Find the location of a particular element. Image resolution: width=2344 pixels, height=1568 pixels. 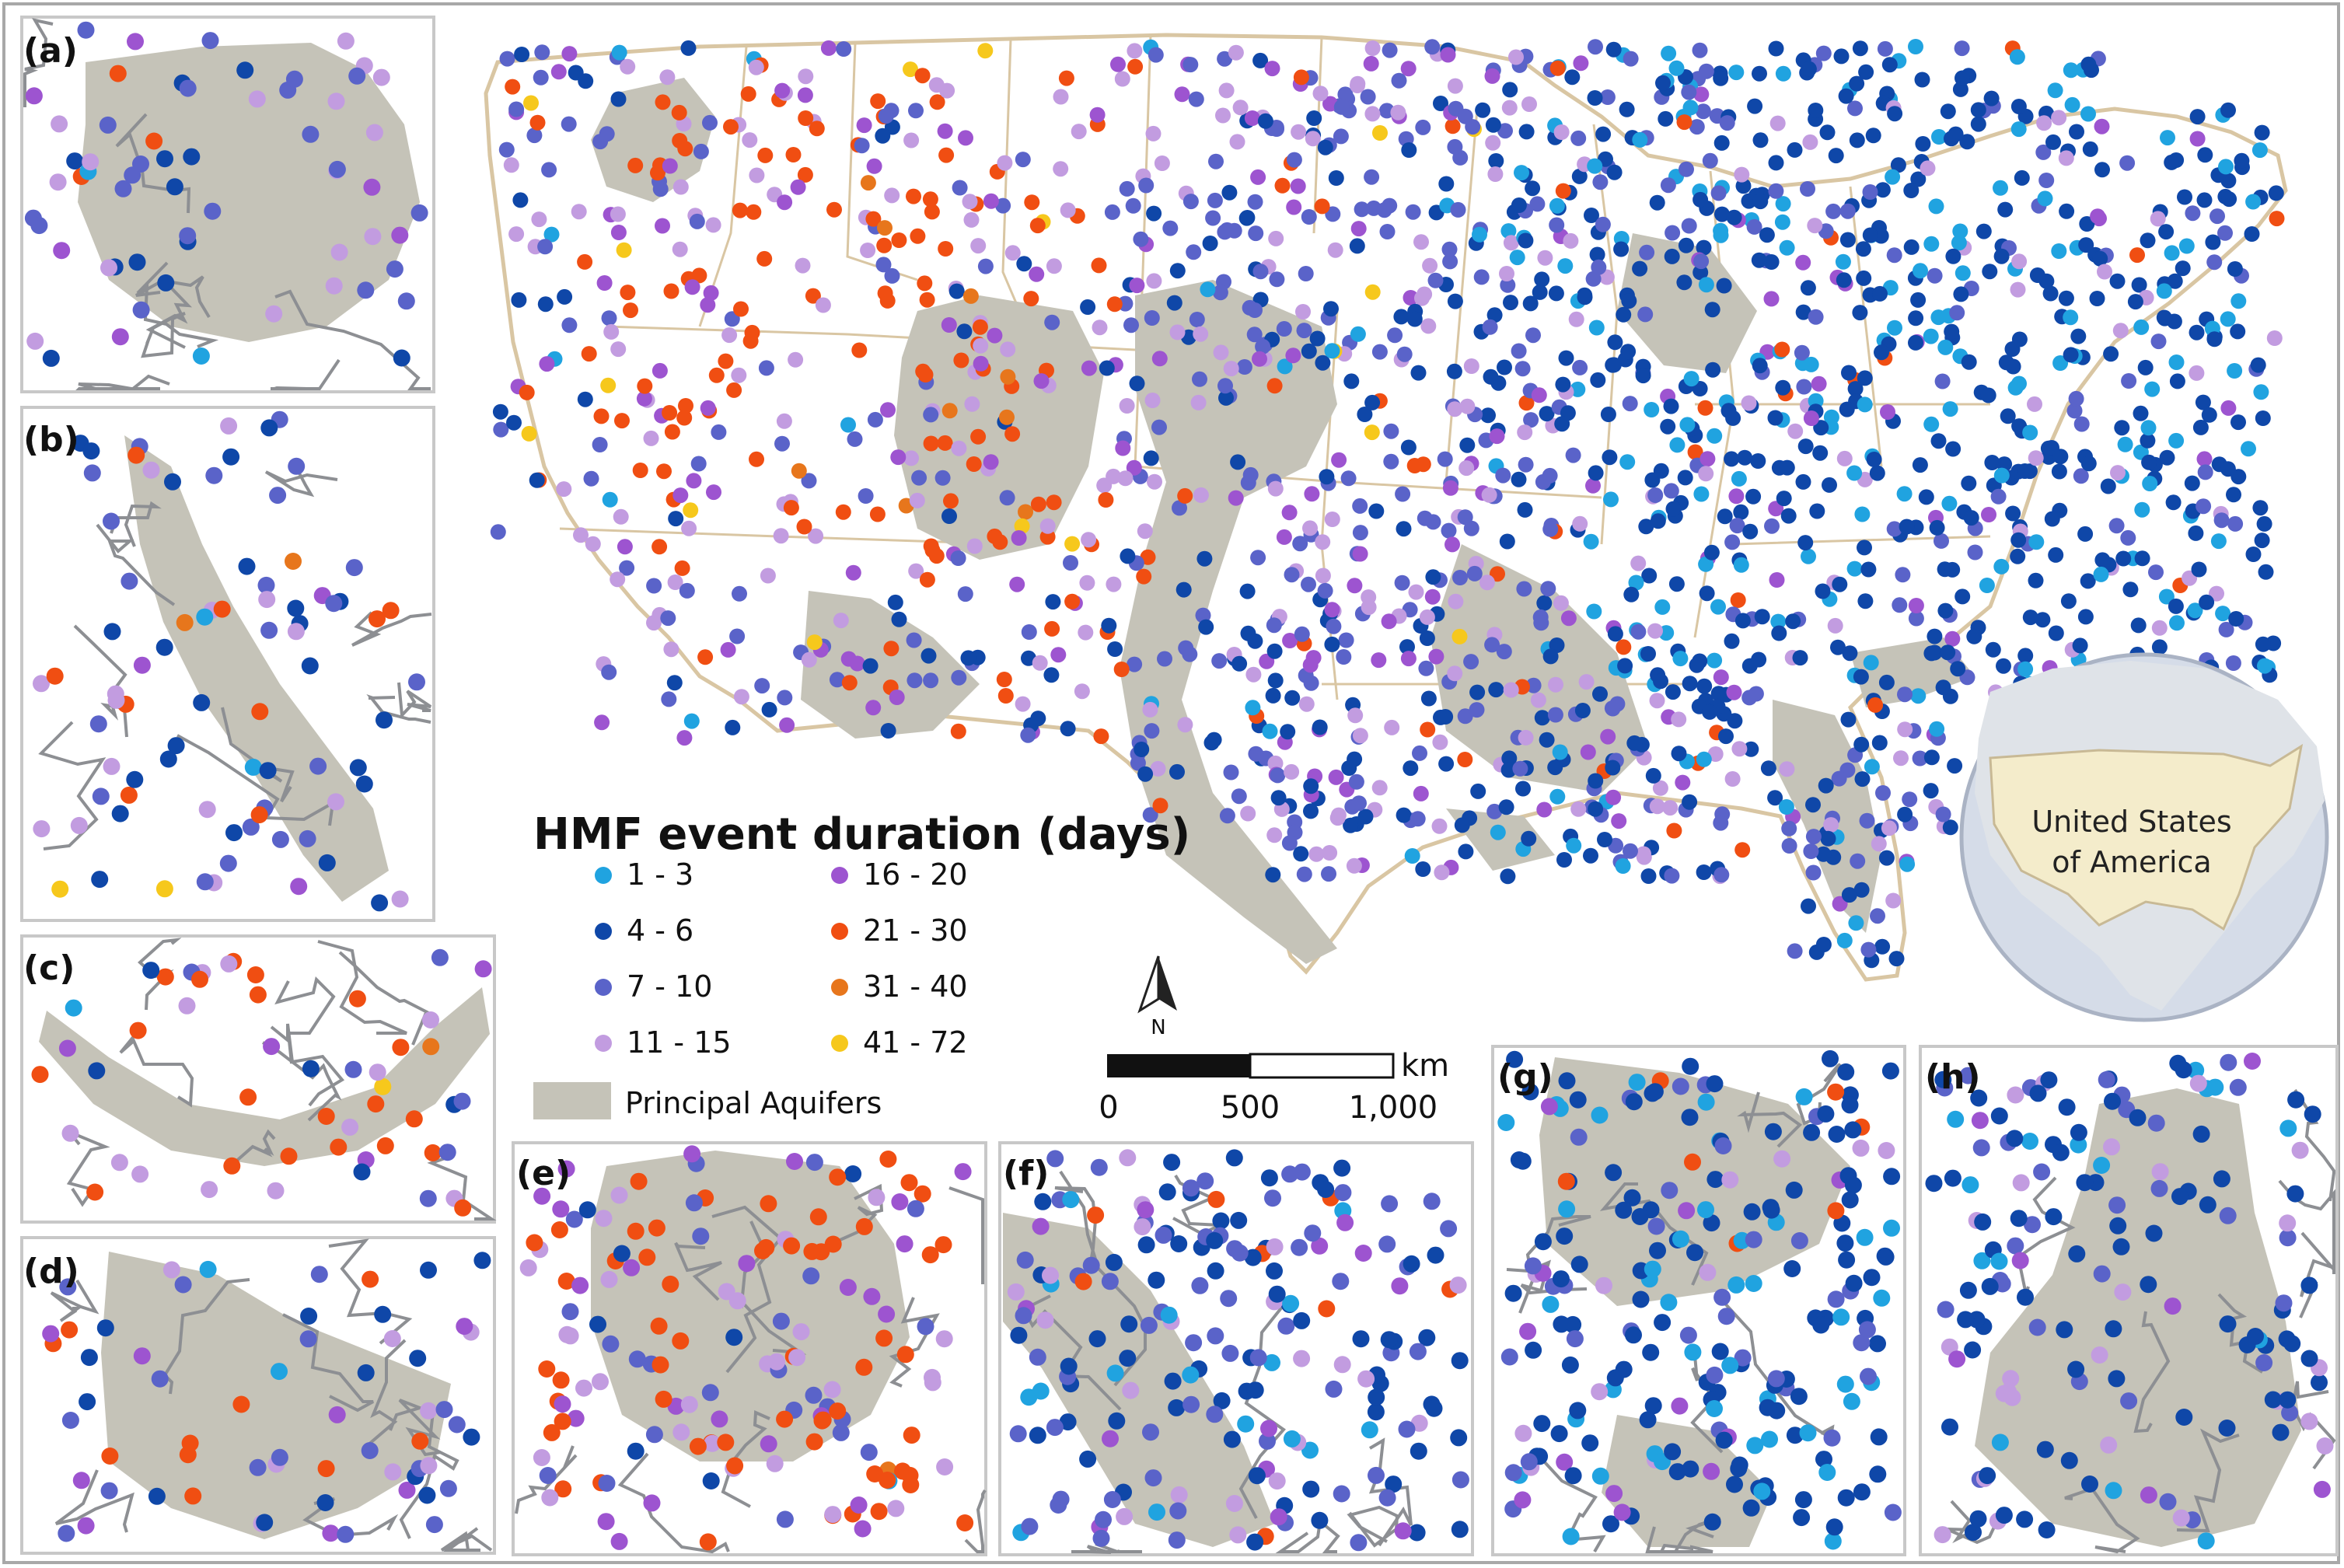

legend-label-7: 41 - 72 is located at coordinates (915, 1042).